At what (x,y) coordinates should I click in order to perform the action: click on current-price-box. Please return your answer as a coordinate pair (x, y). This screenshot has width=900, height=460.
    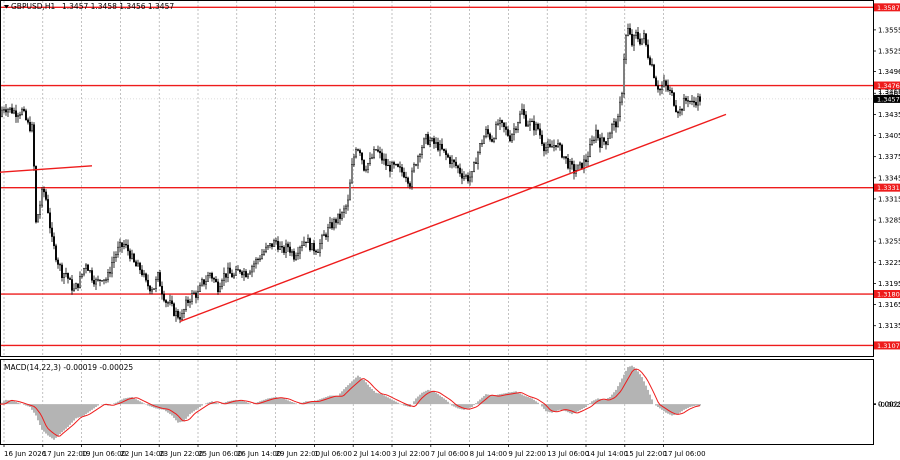
    Looking at the image, I should click on (887, 98).